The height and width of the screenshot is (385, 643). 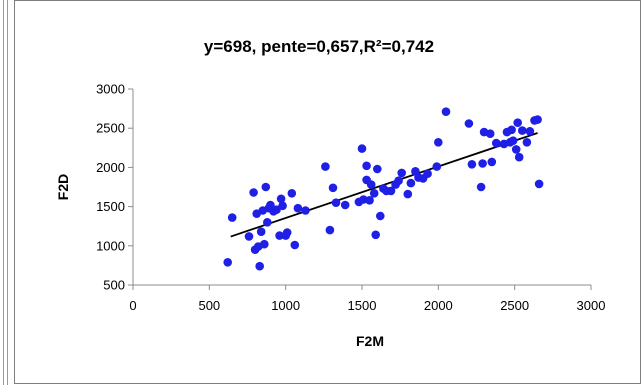 What do you see at coordinates (114, 285) in the screenshot?
I see `y-tick-label: 500` at bounding box center [114, 285].